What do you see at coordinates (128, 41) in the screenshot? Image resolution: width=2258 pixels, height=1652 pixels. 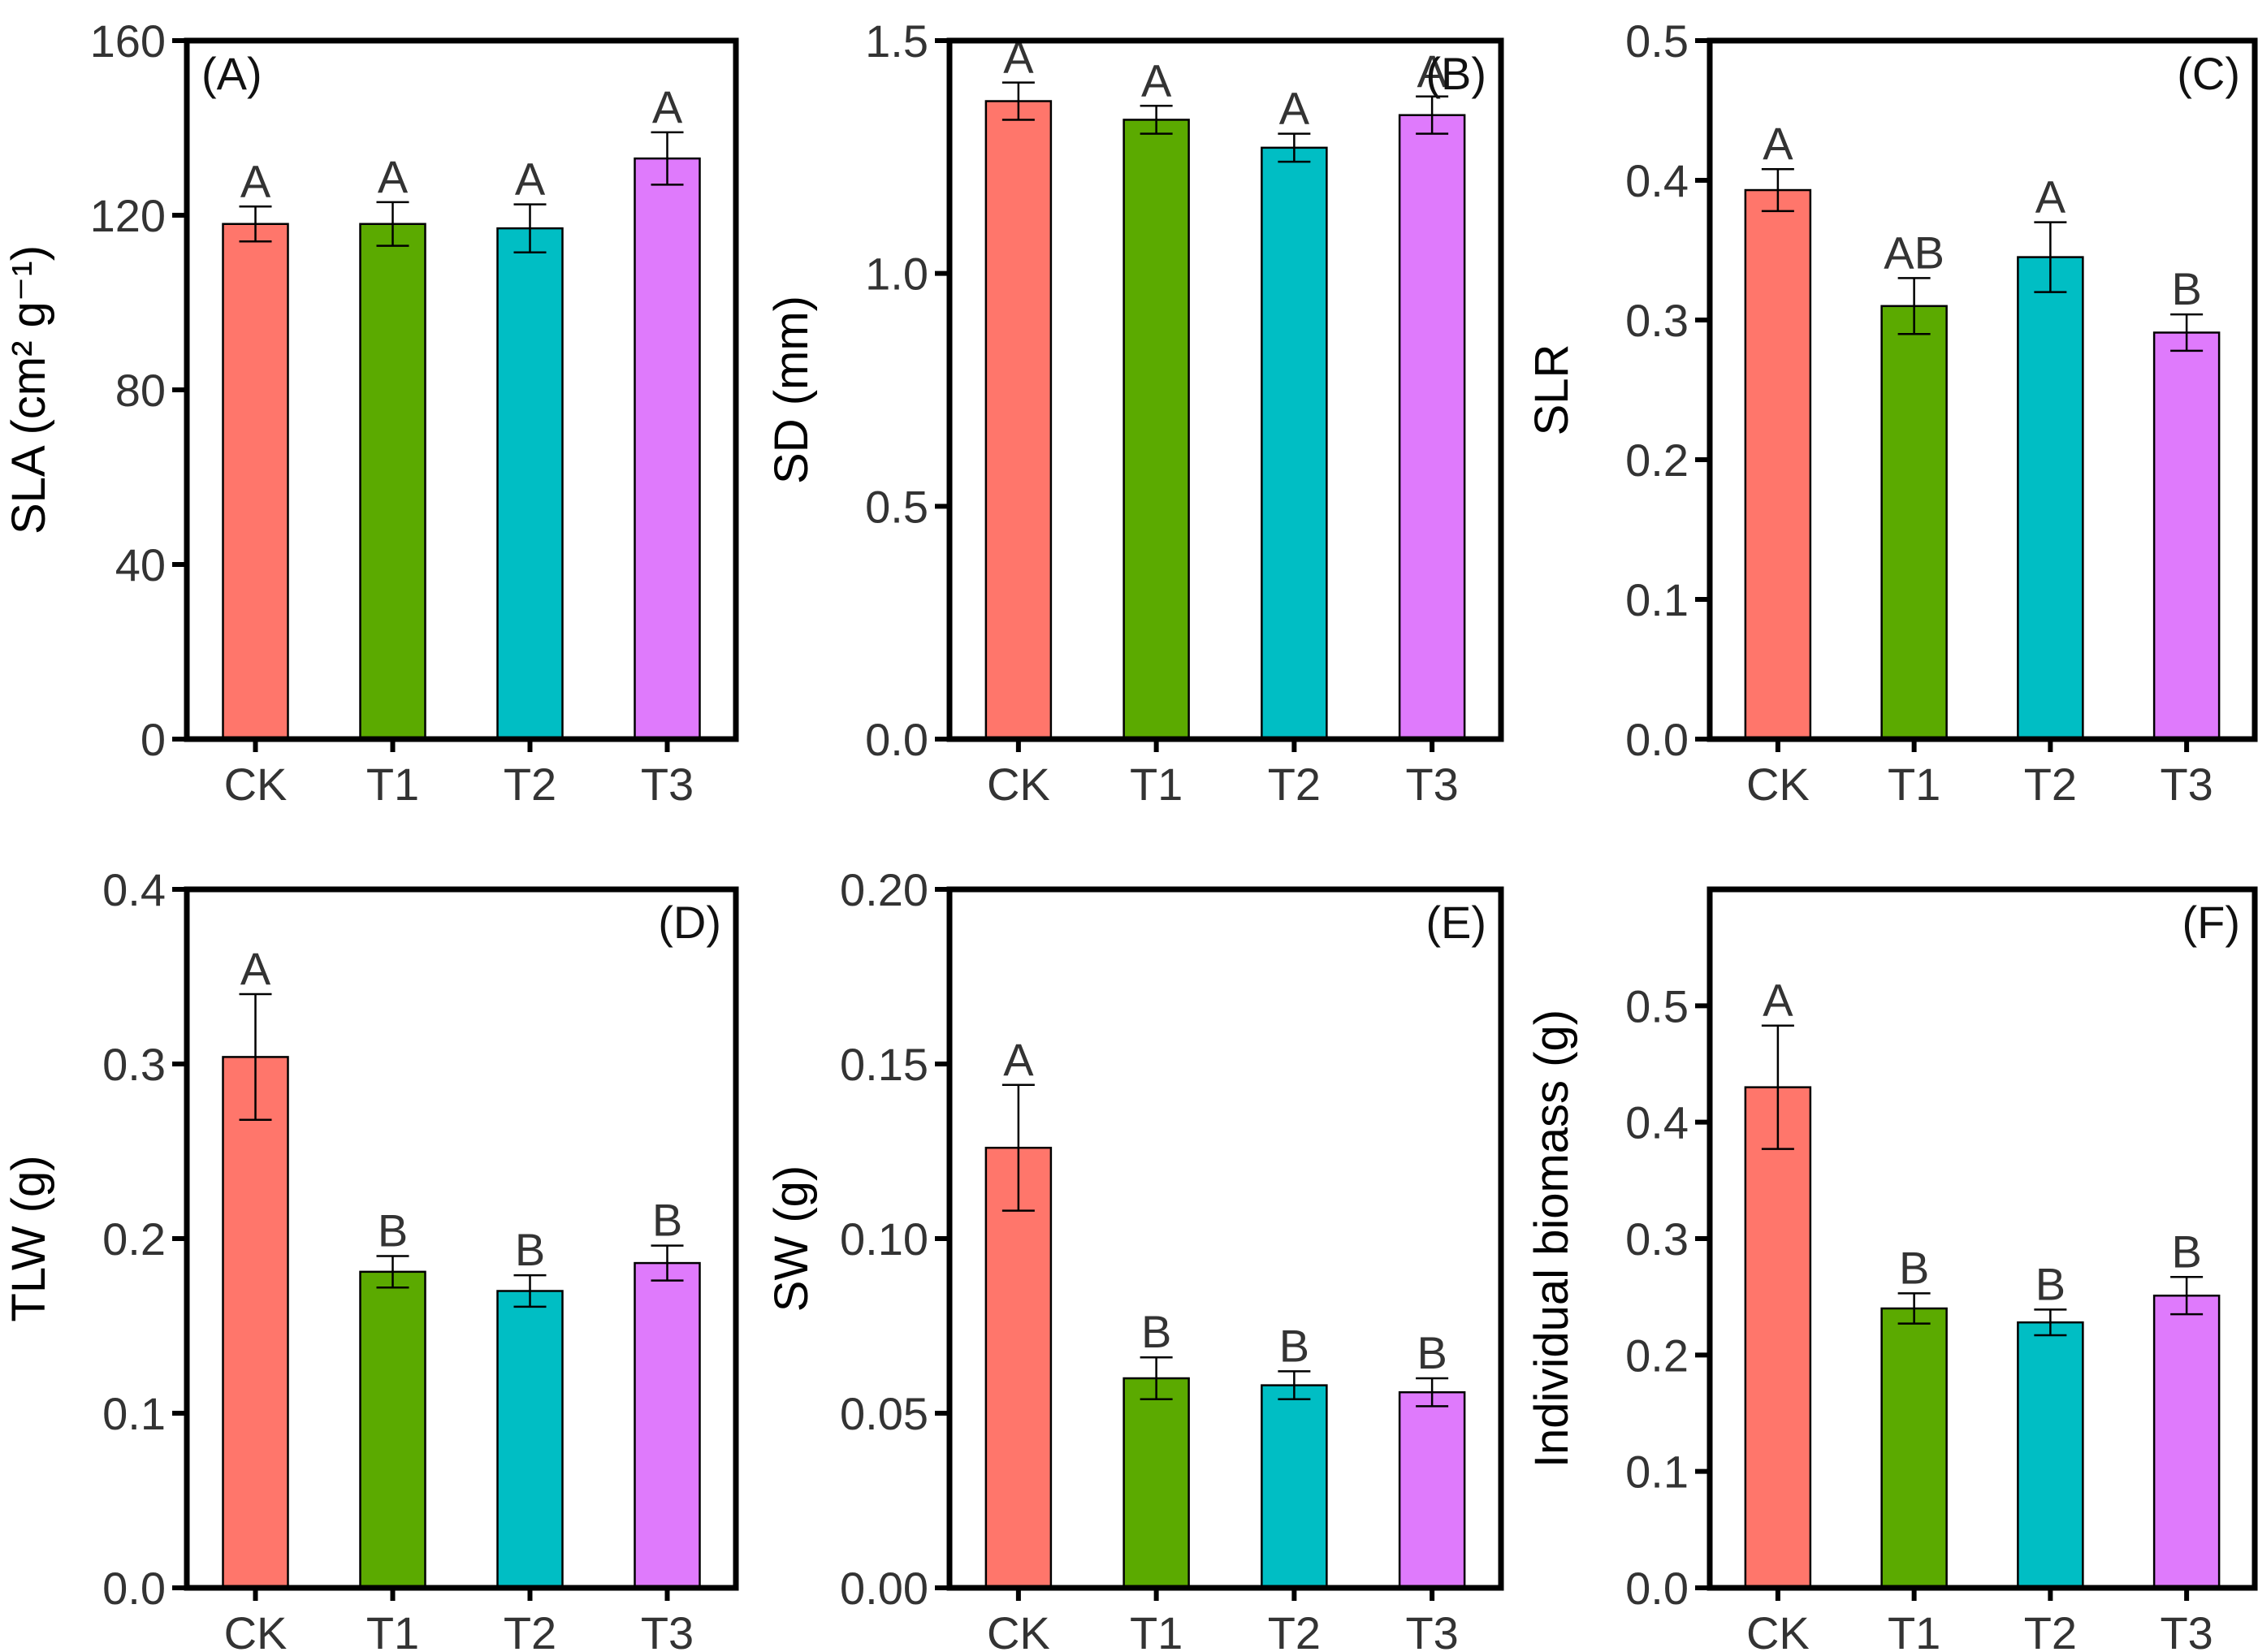 I see `y-tick-label: 160` at bounding box center [128, 41].